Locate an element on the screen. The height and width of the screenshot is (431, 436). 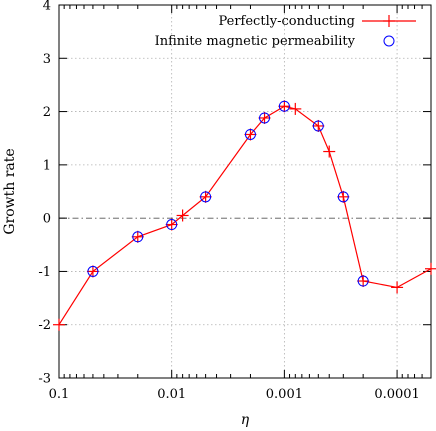
y-axis-label: Growth rate is located at coordinates (10, 191).